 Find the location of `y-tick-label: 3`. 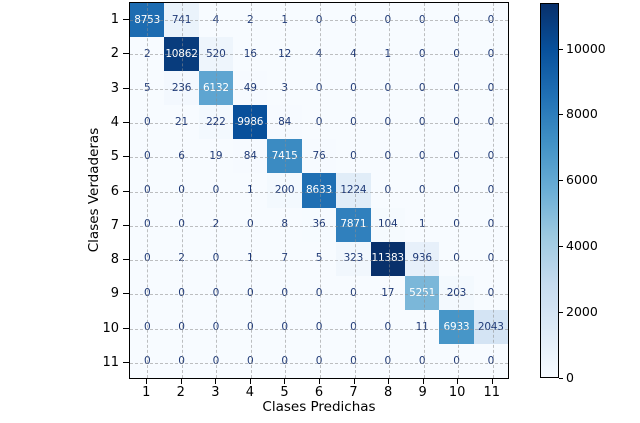

y-tick-label: 3 is located at coordinates (114, 88).